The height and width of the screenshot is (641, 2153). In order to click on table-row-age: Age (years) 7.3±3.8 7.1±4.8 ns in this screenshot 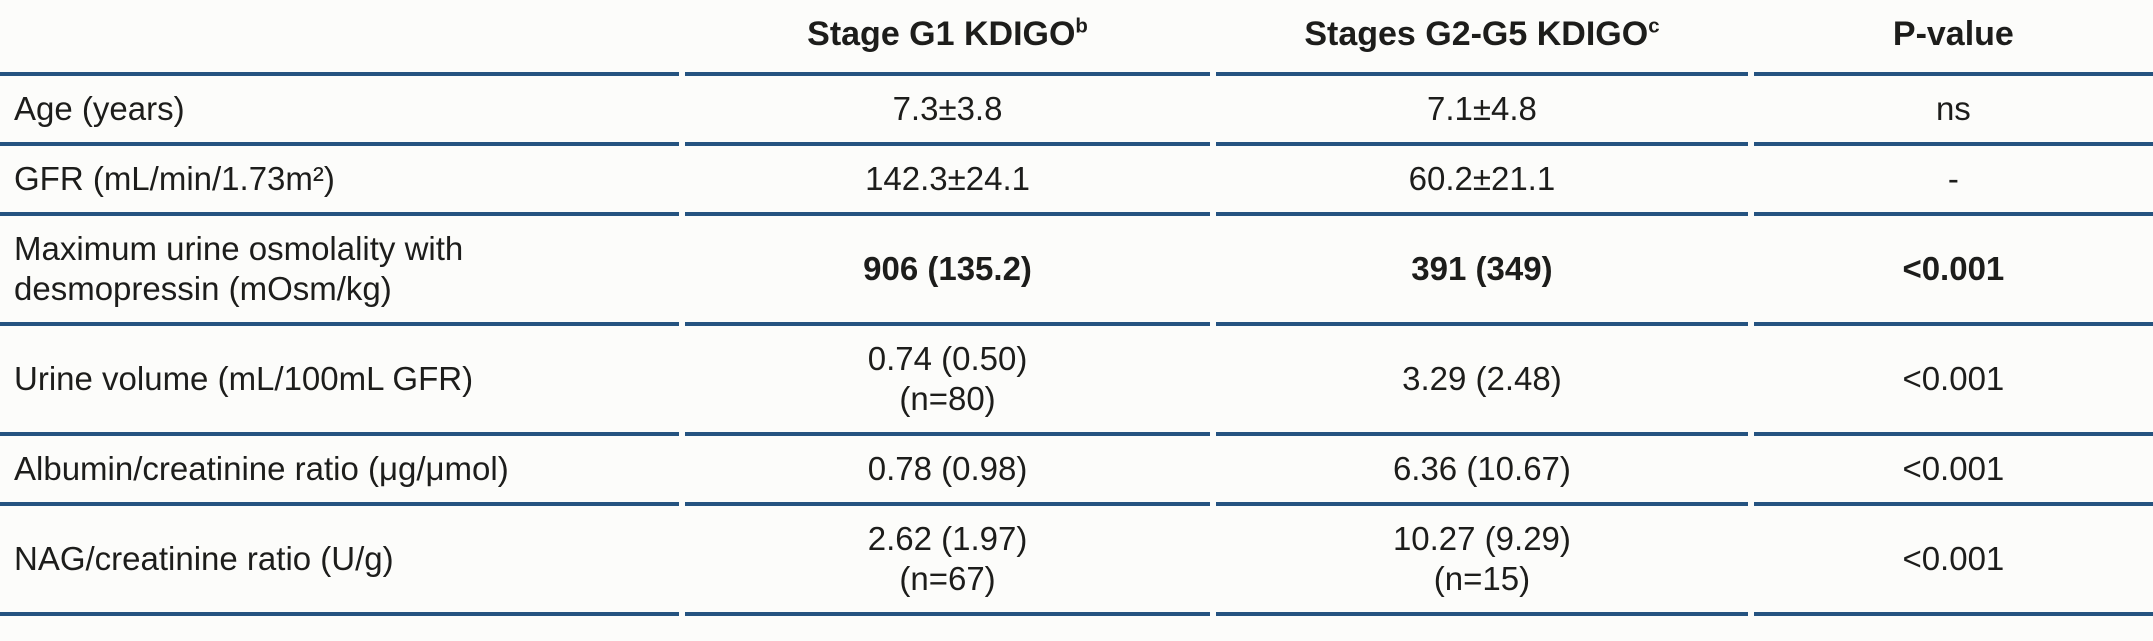, I will do `click(1076, 111)`.